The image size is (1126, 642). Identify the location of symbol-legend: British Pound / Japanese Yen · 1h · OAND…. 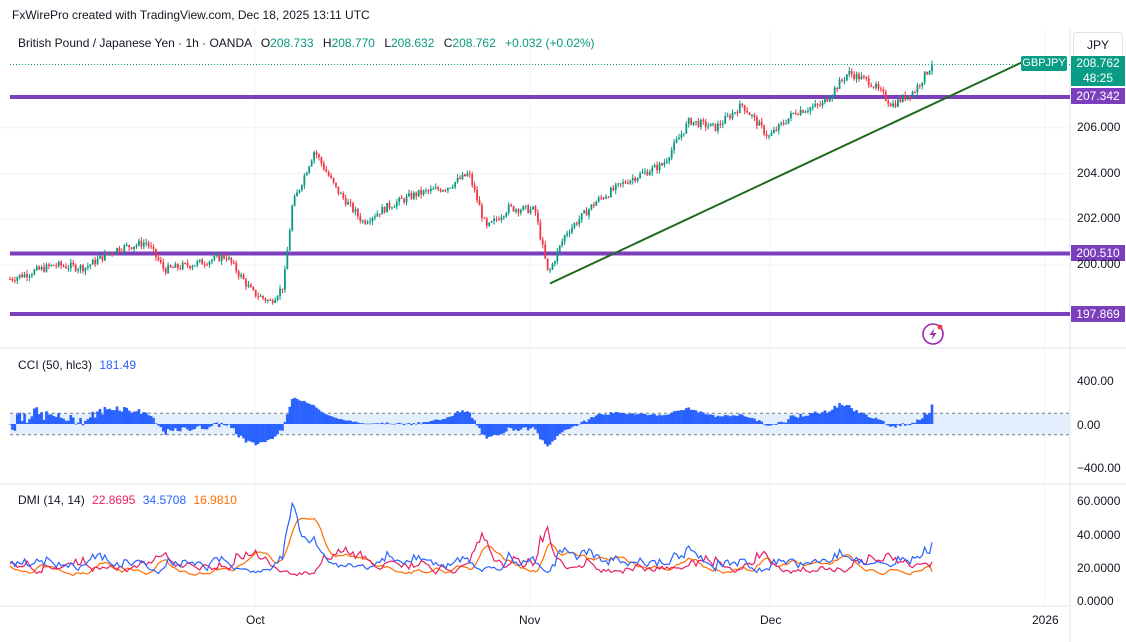
(306, 43).